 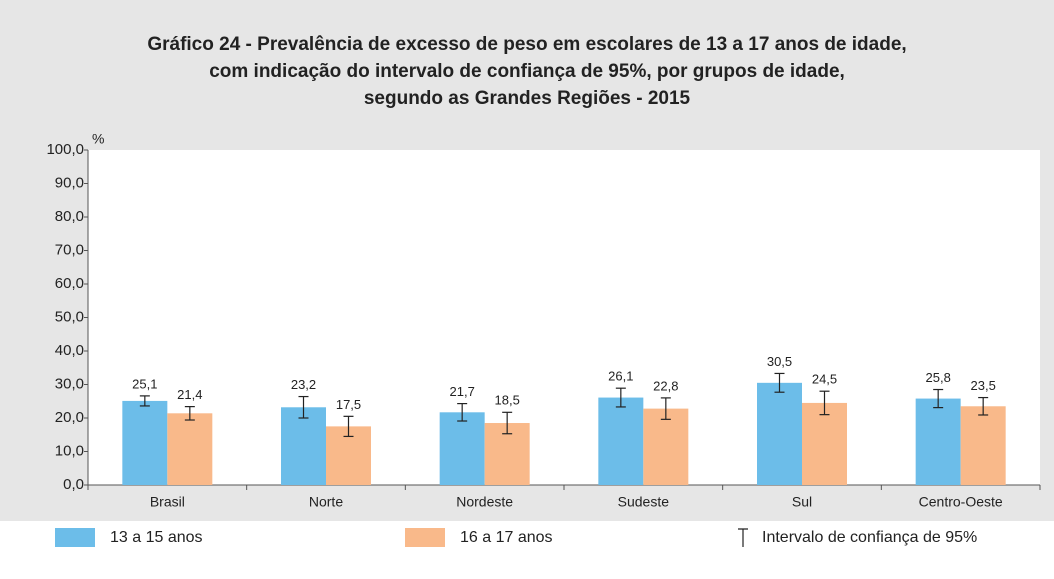 I want to click on y-tick-label: 30,0, so click(x=69, y=383).